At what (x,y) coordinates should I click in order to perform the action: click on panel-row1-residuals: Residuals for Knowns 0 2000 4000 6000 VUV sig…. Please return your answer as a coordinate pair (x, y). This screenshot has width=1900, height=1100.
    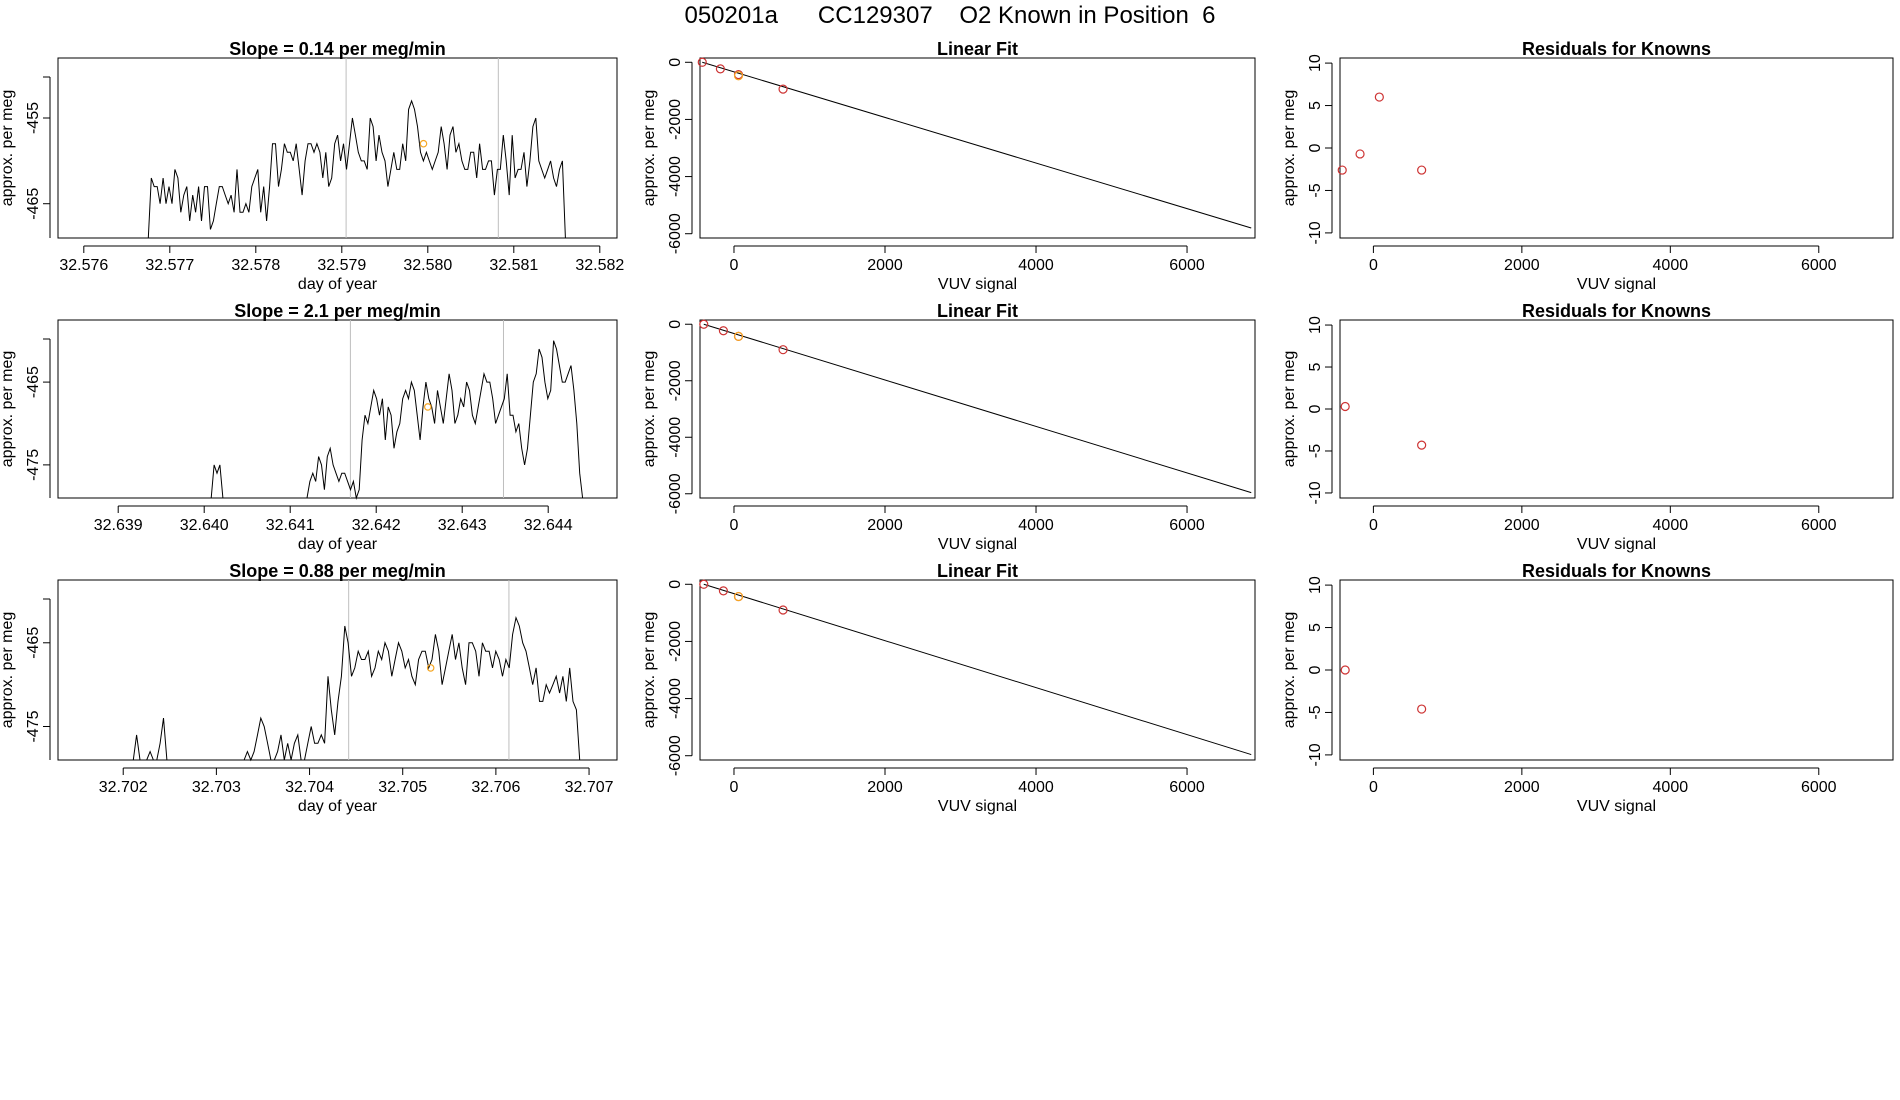
    Looking at the image, I should click on (1587, 166).